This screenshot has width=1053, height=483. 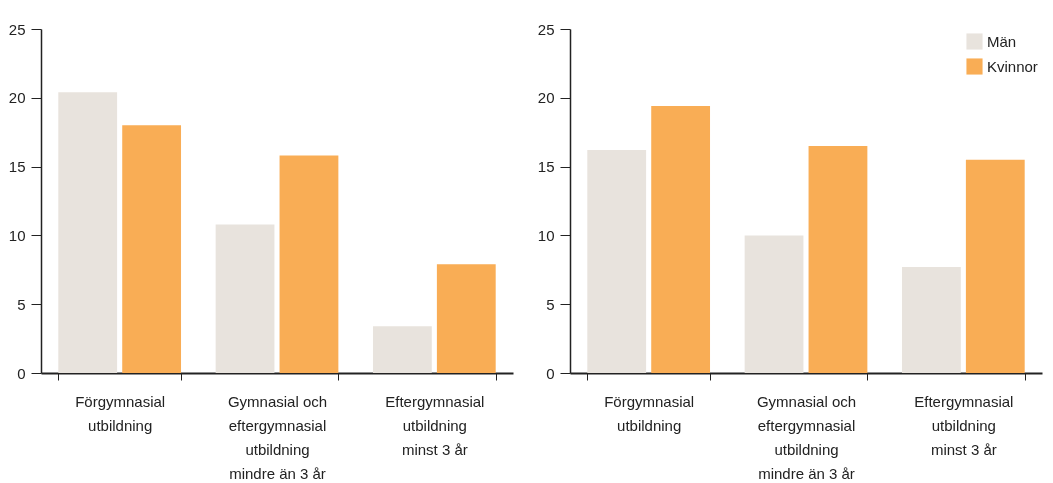 I want to click on legend-label: Kvinnor, so click(x=1012, y=66).